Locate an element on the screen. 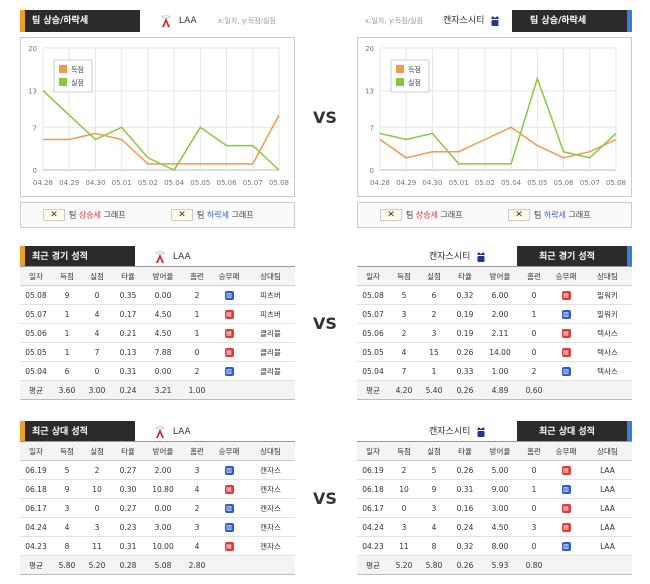 The width and height of the screenshot is (650, 584). x-tick-label: 05.06 is located at coordinates (564, 183).